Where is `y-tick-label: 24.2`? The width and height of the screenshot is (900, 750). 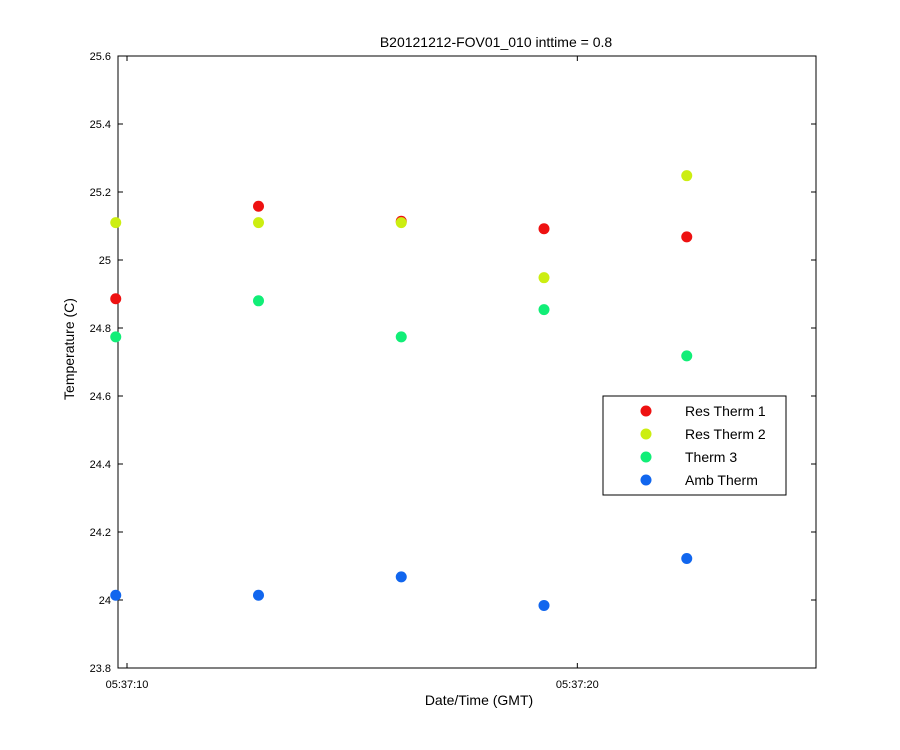 y-tick-label: 24.2 is located at coordinates (100, 533).